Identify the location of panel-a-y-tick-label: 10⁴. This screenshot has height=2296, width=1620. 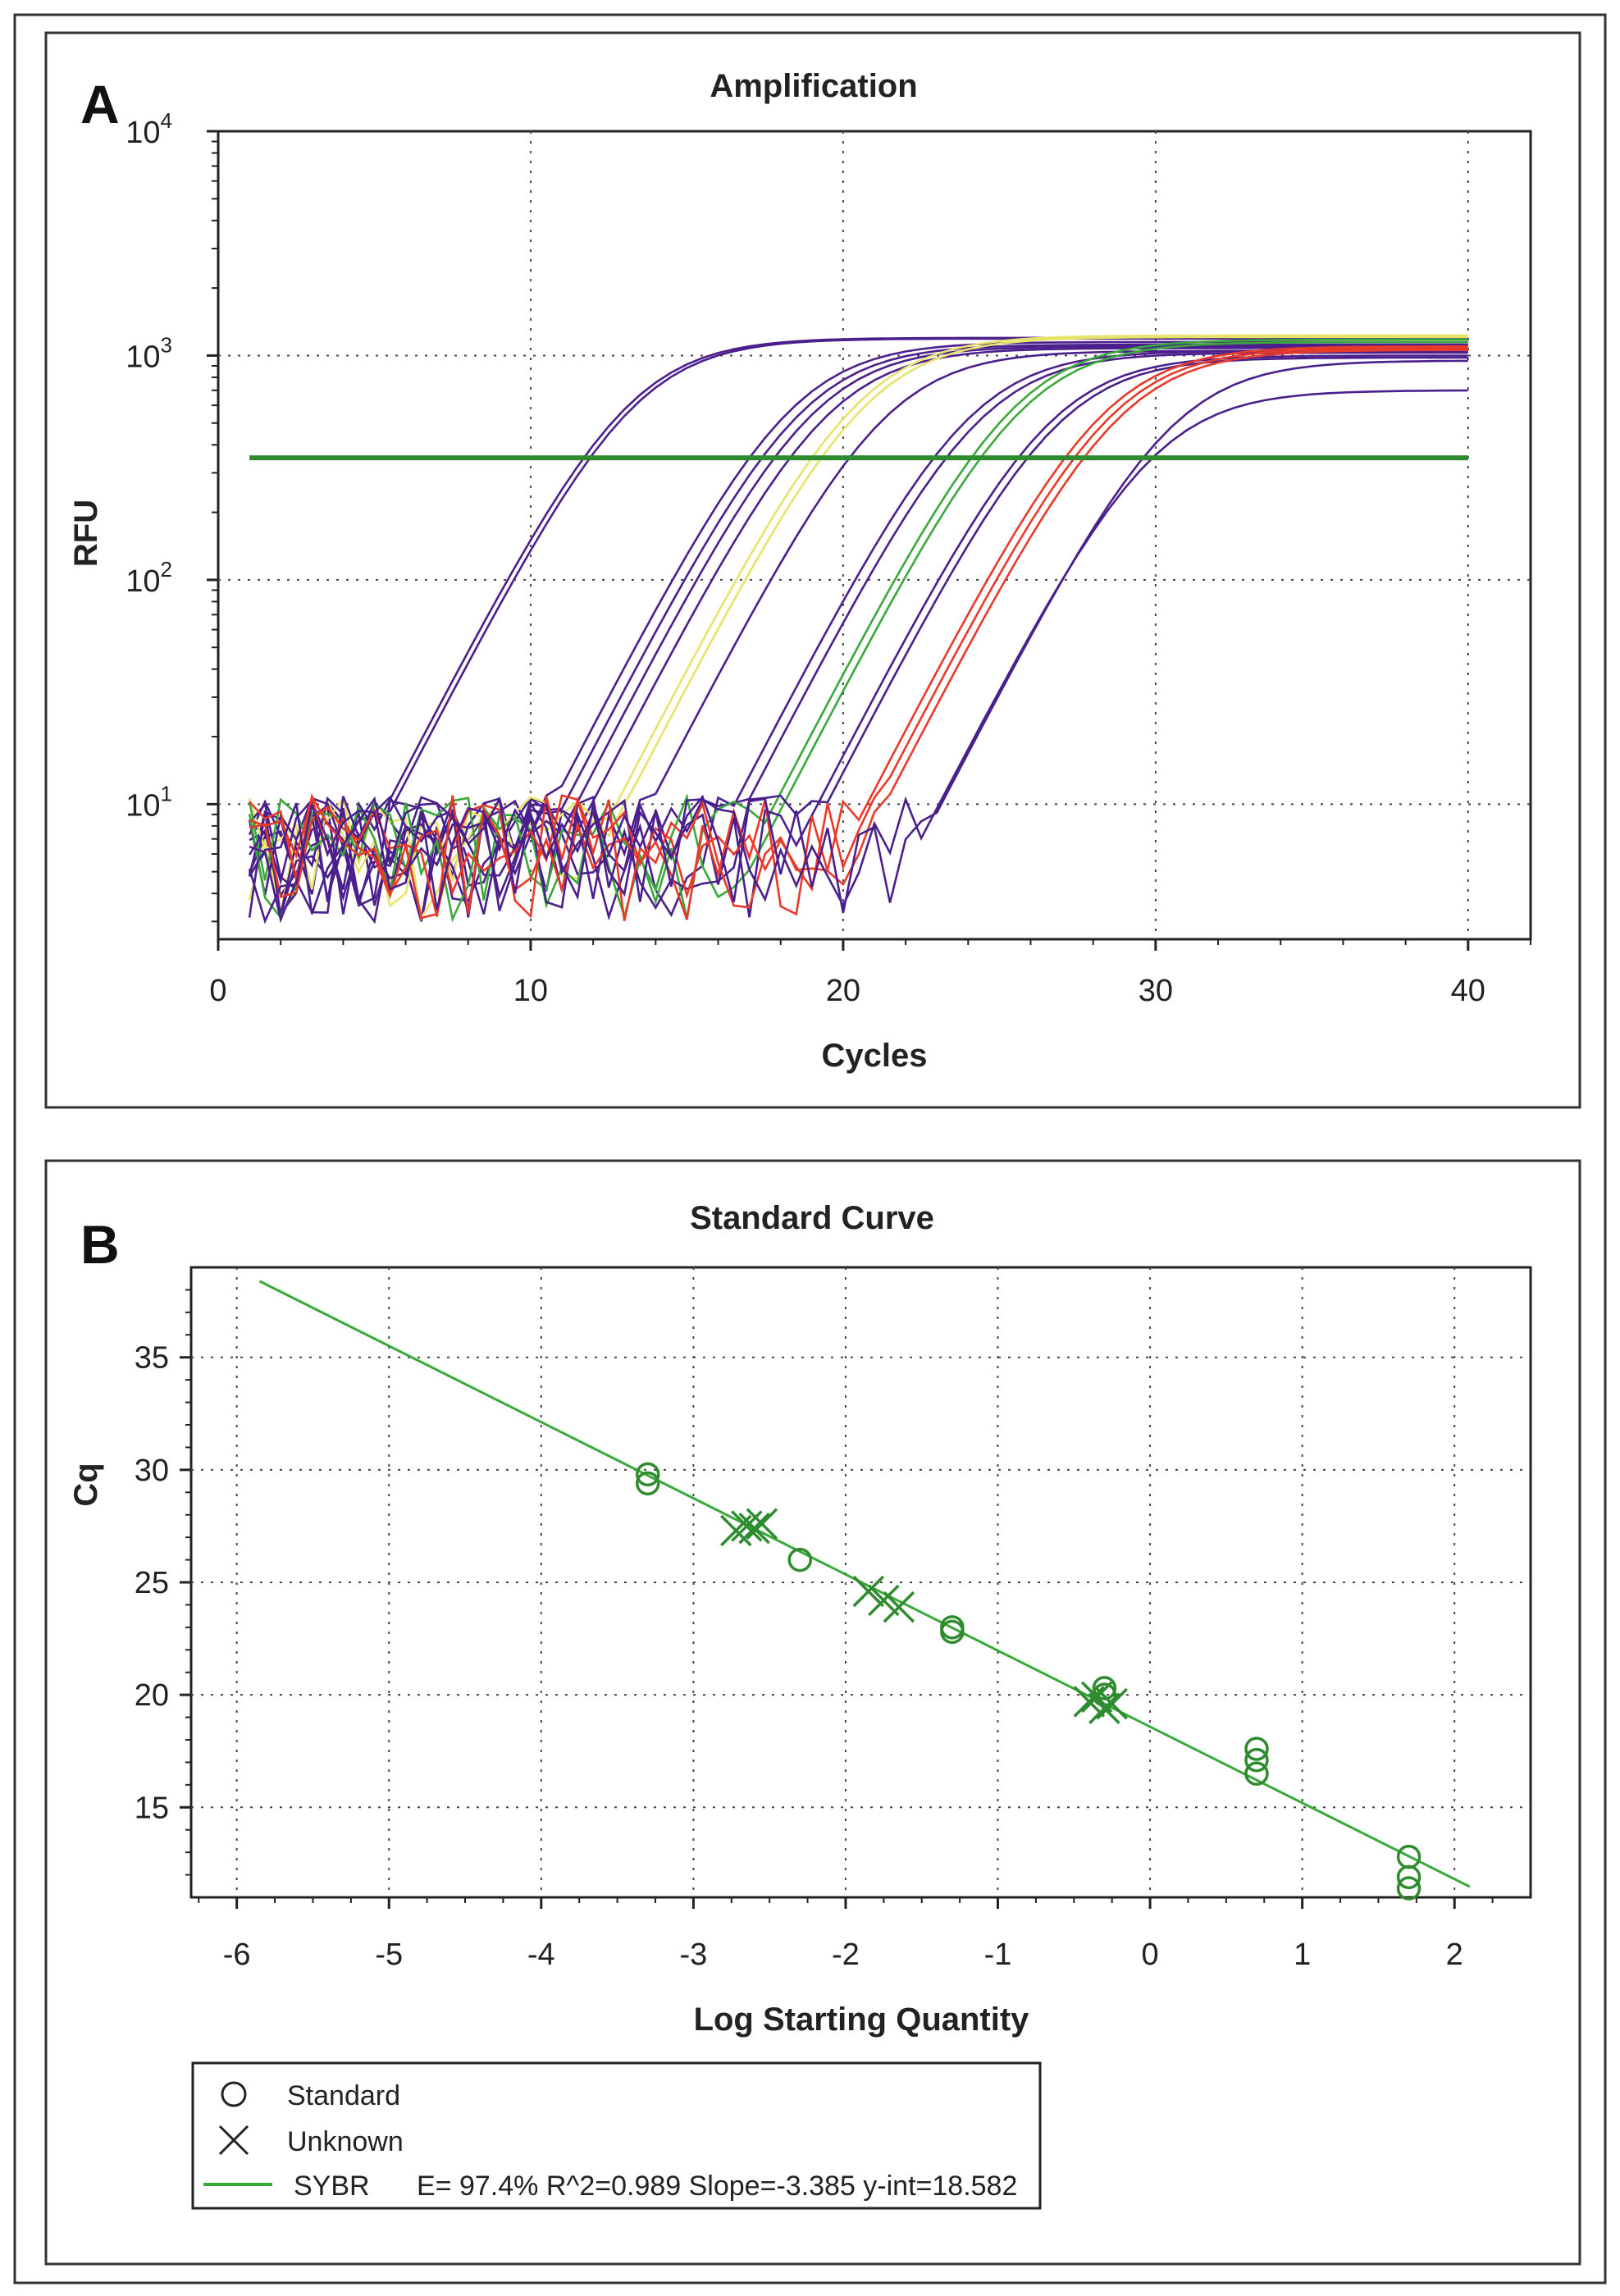
(149, 129).